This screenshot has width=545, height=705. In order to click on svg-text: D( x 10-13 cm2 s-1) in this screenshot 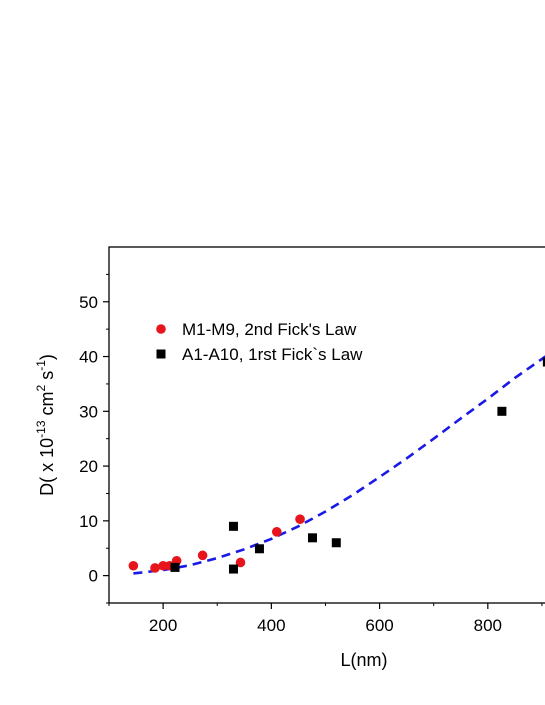, I will do `click(45, 425)`.